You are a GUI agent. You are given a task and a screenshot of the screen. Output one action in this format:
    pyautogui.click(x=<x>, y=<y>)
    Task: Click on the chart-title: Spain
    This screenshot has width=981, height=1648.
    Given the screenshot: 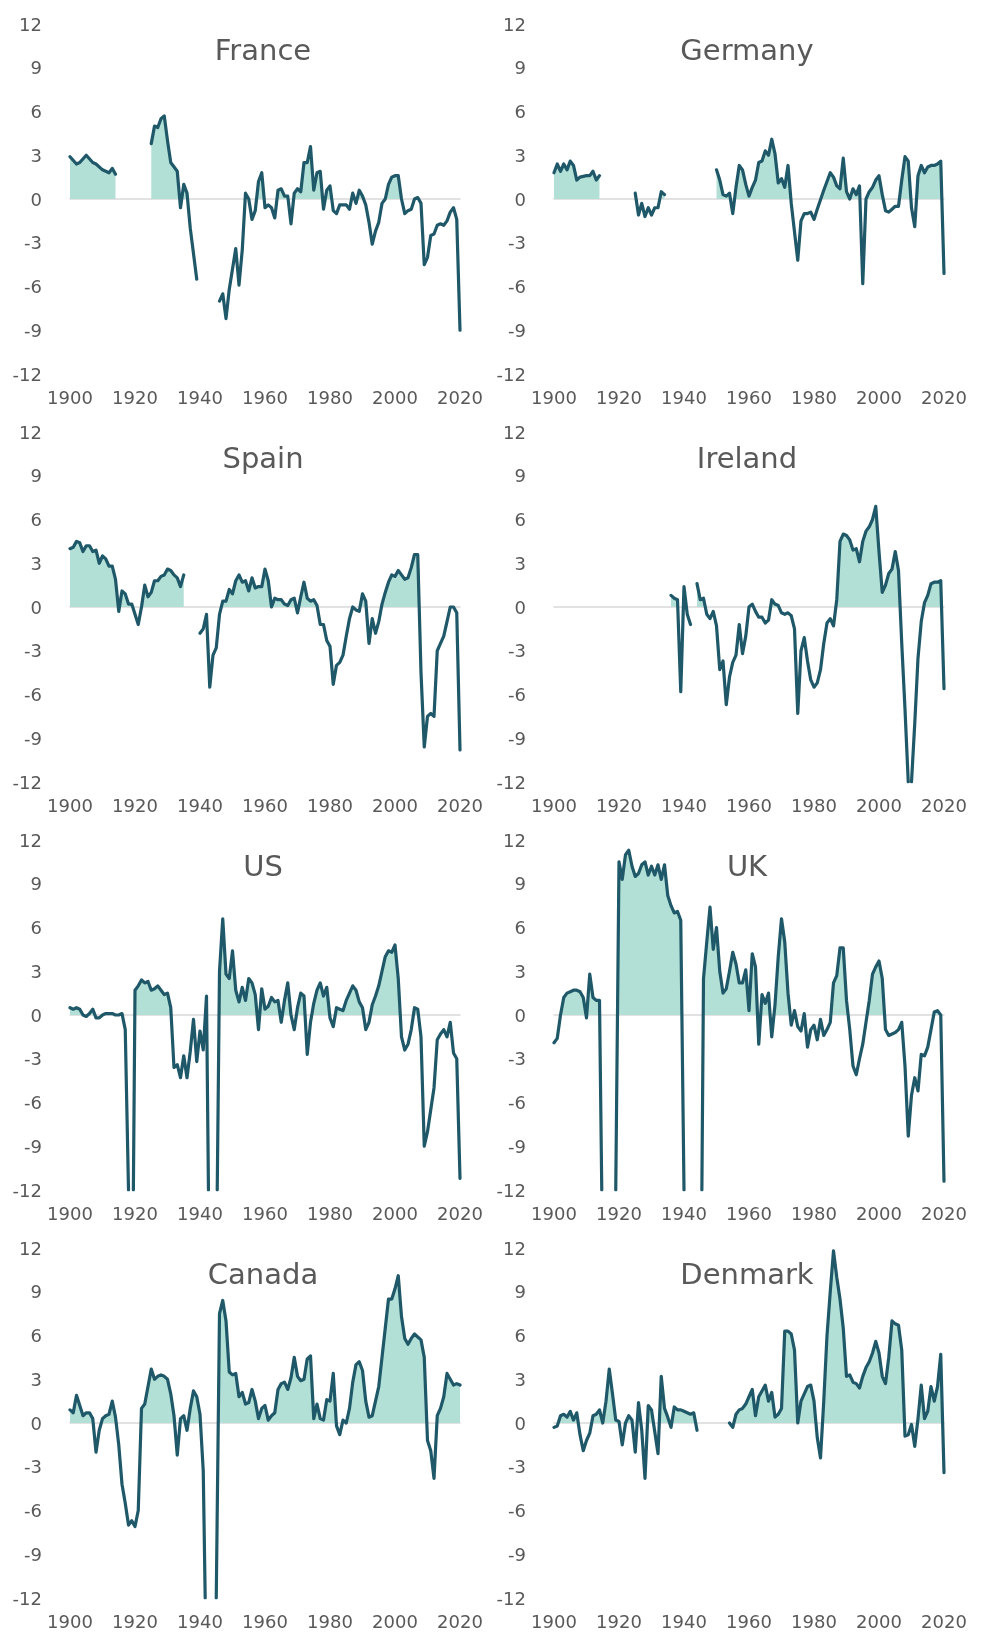 What is the action you would take?
    pyautogui.click(x=263, y=457)
    